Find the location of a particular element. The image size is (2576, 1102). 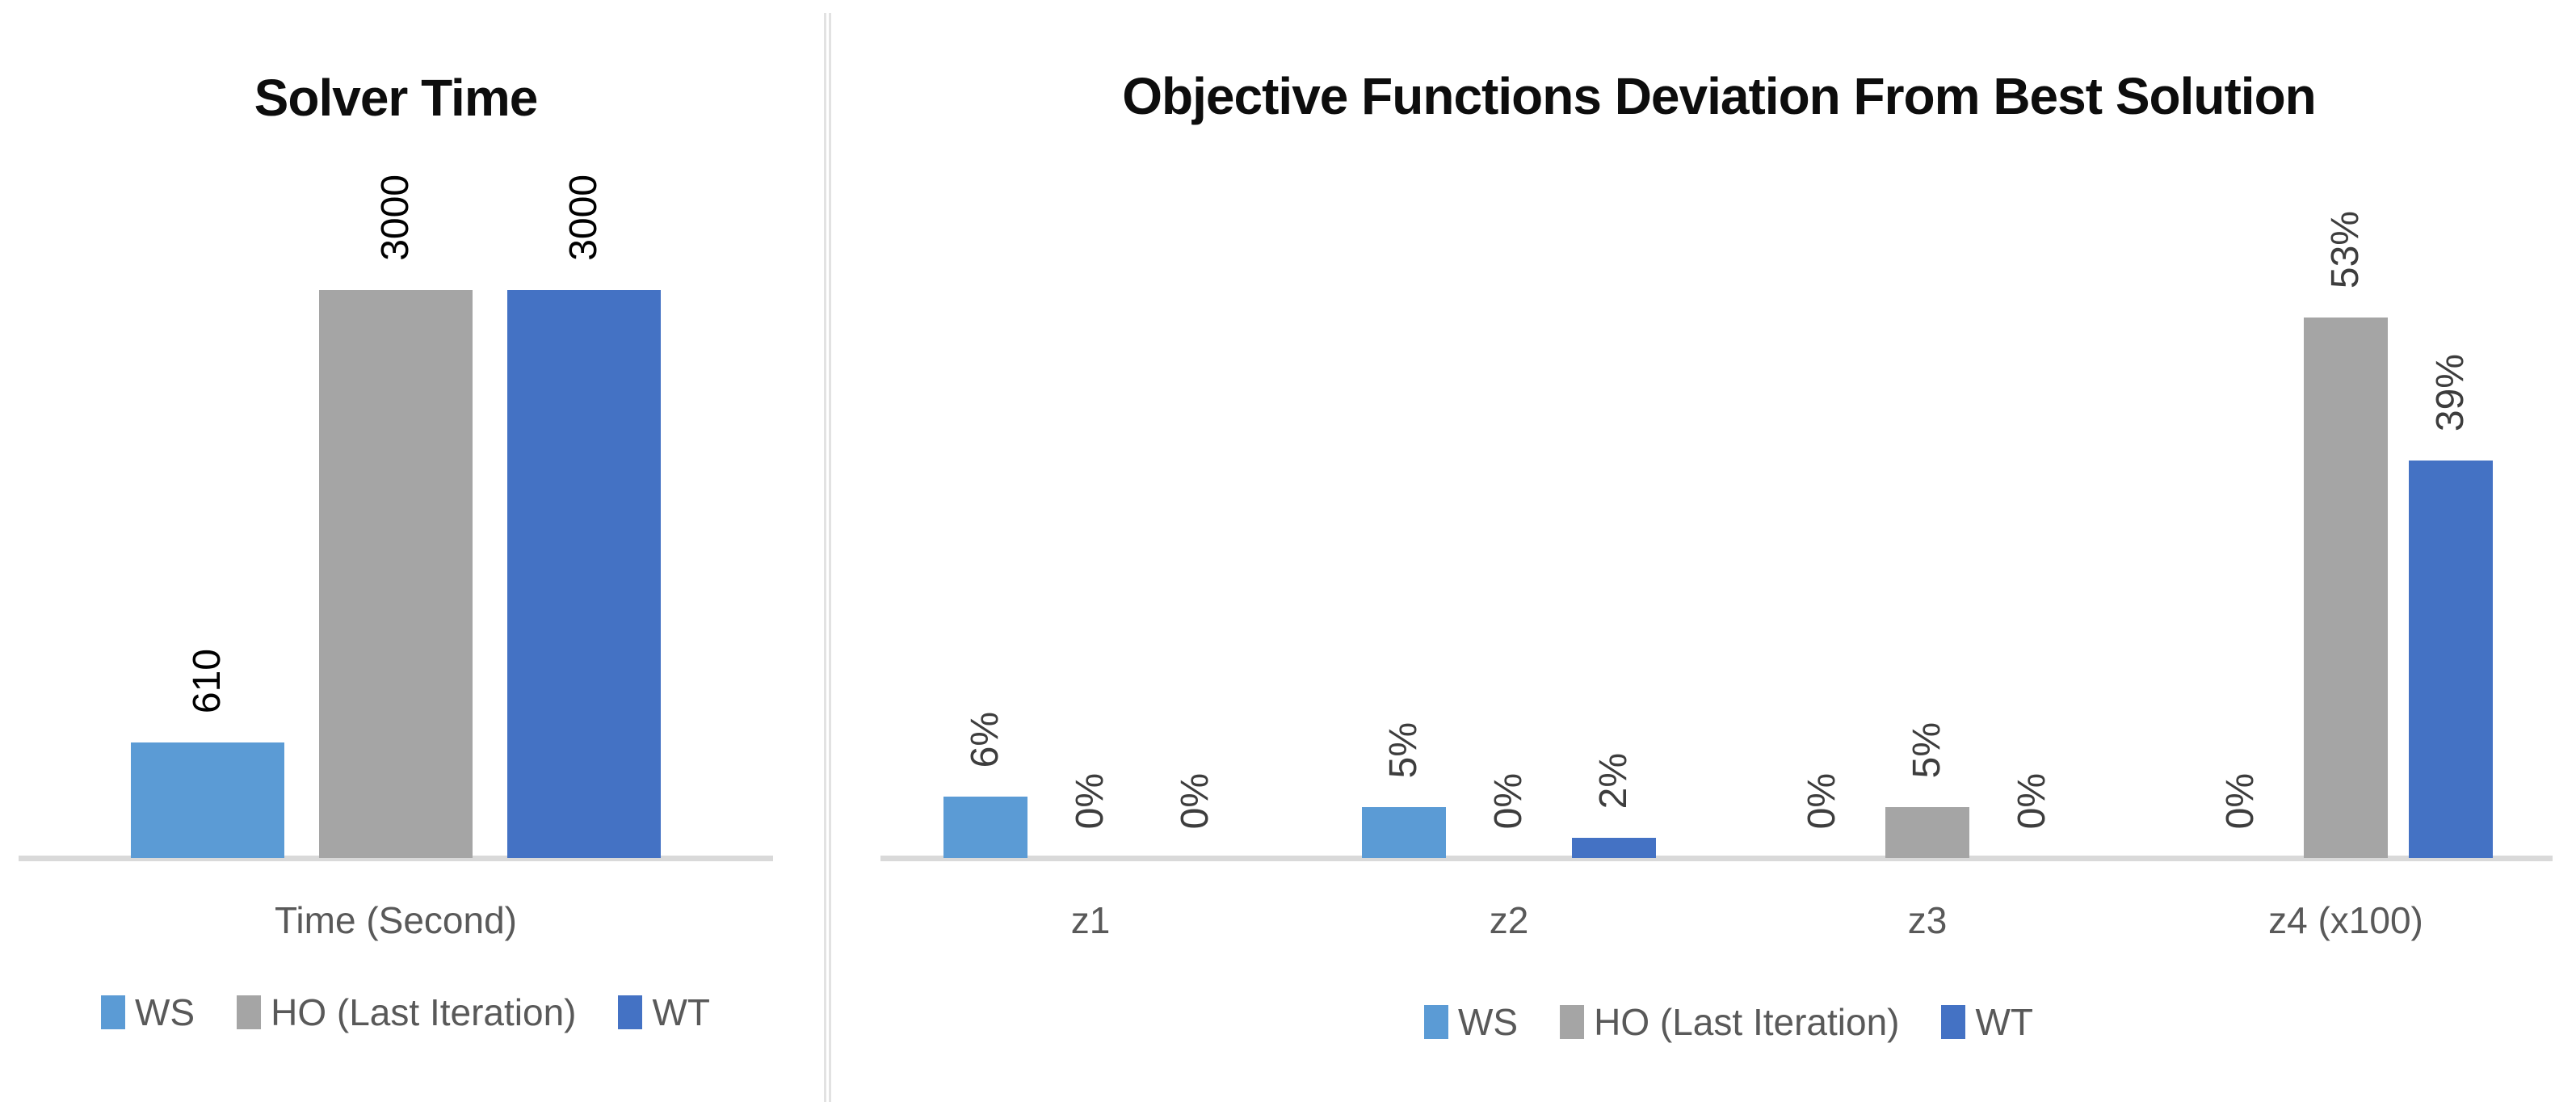

chart-divider-line-right is located at coordinates (830, 557).